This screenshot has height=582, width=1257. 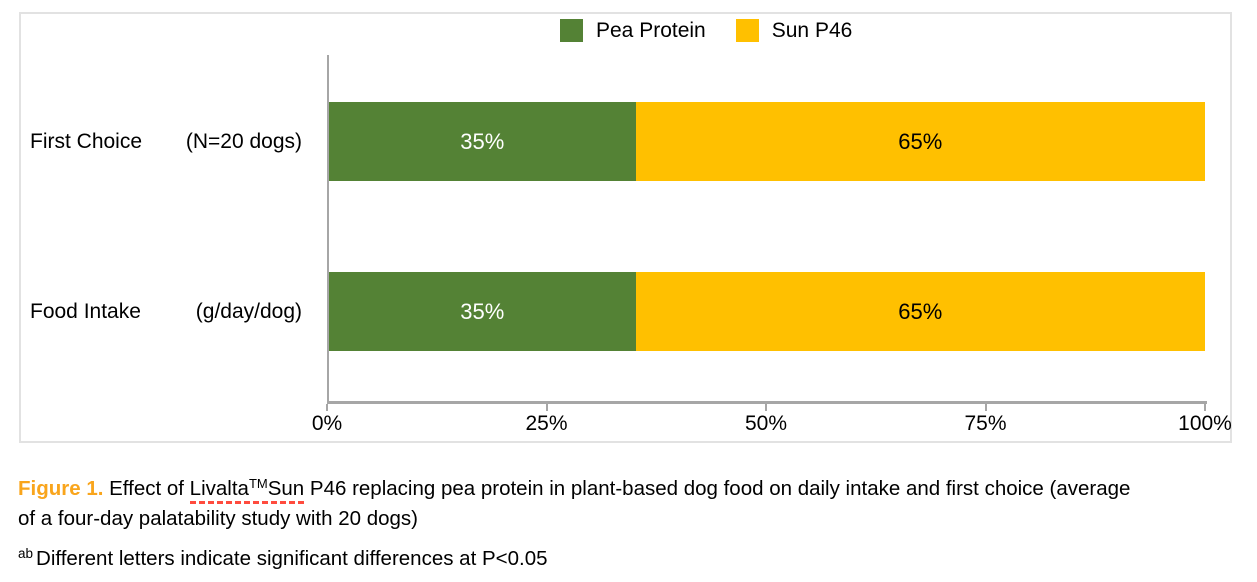 What do you see at coordinates (166, 141) in the screenshot?
I see `category-label-first-choice: First Choice (N=20 dogs)` at bounding box center [166, 141].